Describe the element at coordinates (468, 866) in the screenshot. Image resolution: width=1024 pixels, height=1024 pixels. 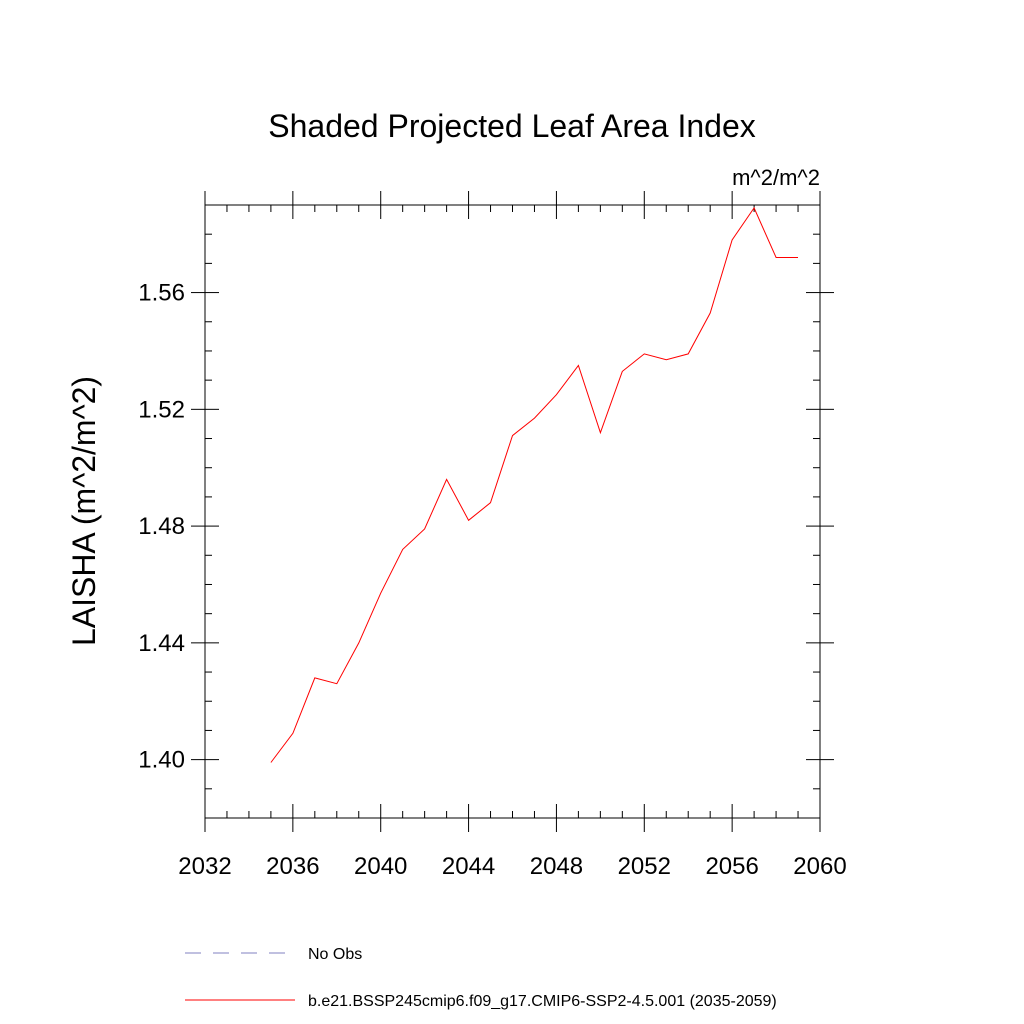
I see `x-tick-label: 2044` at that location.